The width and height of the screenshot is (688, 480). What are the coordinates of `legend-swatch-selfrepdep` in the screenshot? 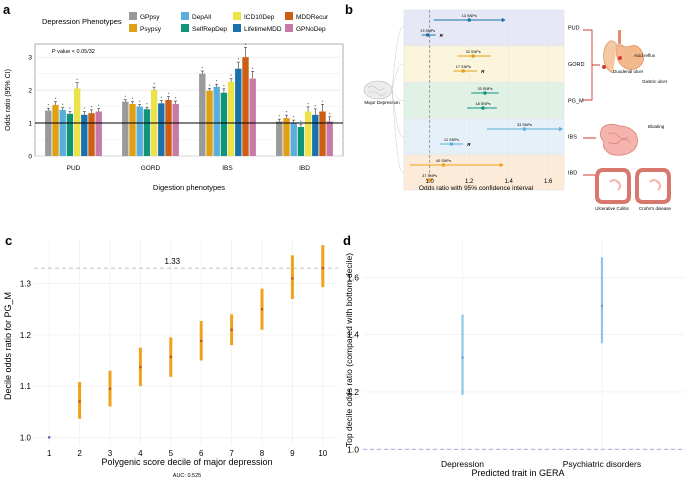 It's located at (185, 28).